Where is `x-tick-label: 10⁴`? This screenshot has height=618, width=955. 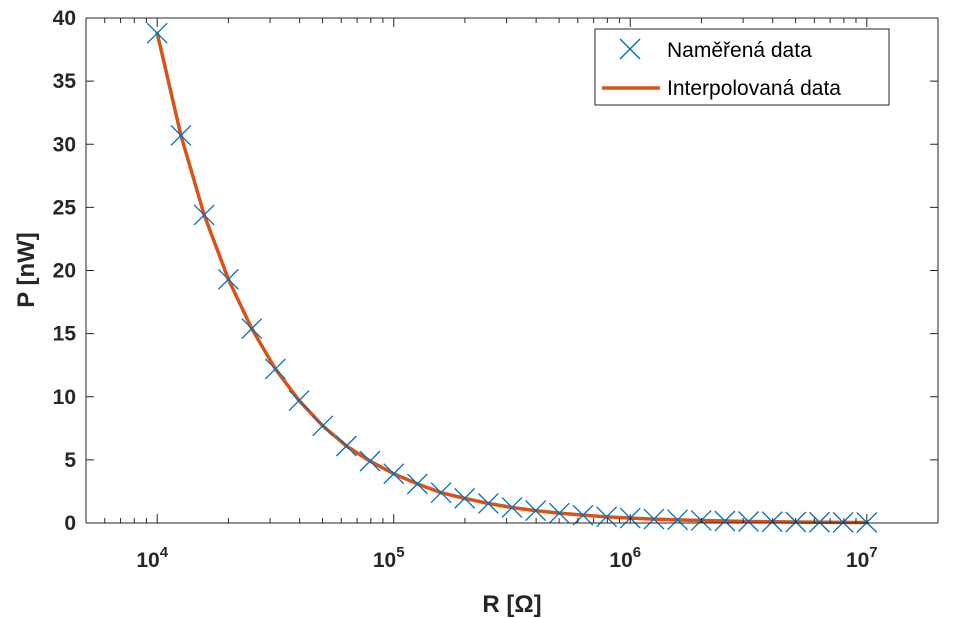 x-tick-label: 10⁴ is located at coordinates (152, 558).